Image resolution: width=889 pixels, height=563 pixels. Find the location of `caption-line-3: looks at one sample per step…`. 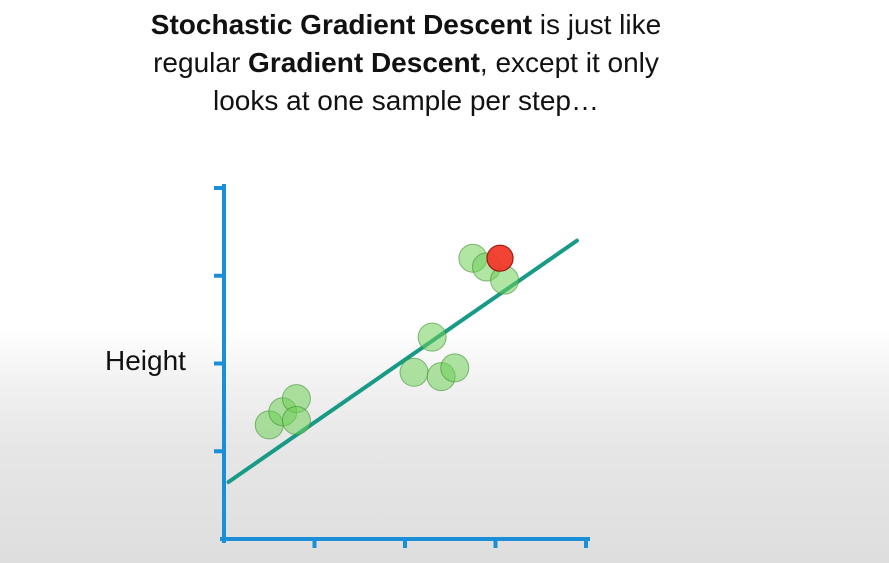

caption-line-3: looks at one sample per step… is located at coordinates (406, 100).